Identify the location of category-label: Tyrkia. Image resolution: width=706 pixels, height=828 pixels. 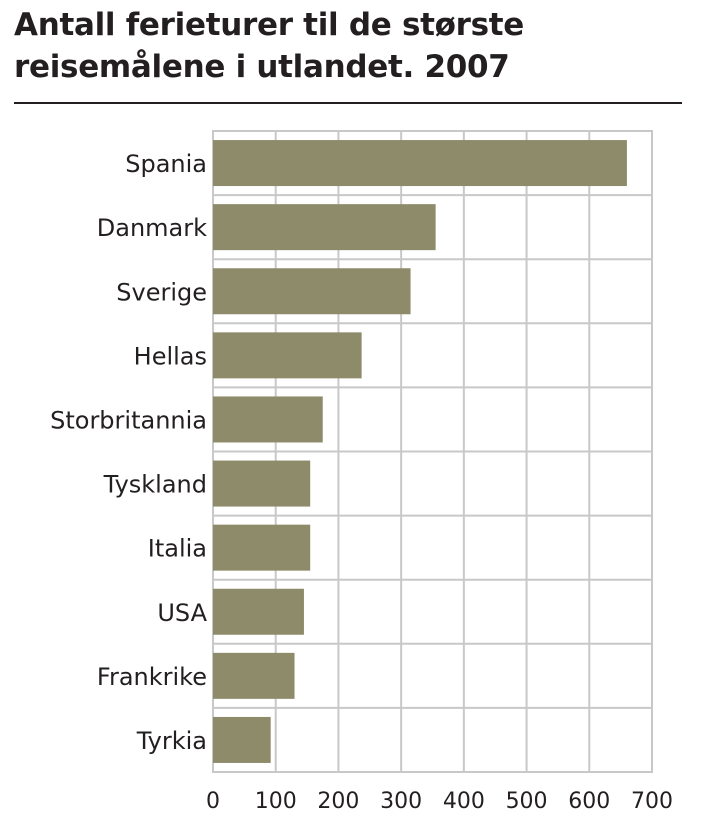
(171, 741).